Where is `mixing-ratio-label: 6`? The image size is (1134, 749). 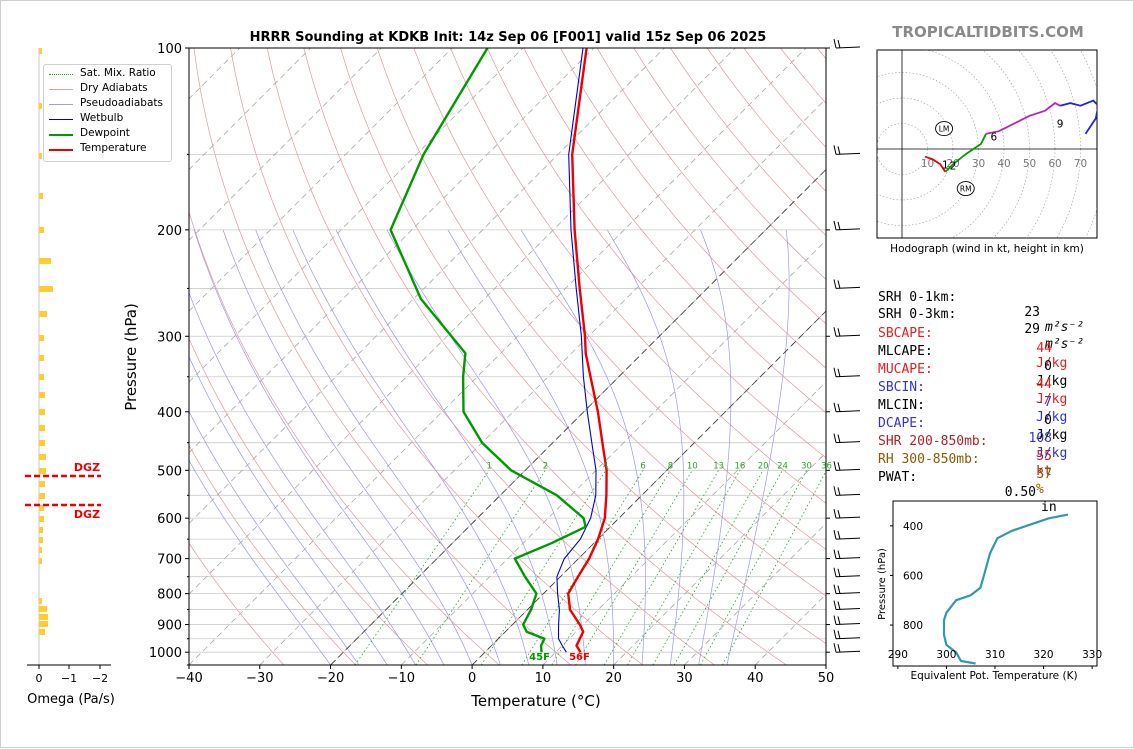
mixing-ratio-label: 6 is located at coordinates (642, 466).